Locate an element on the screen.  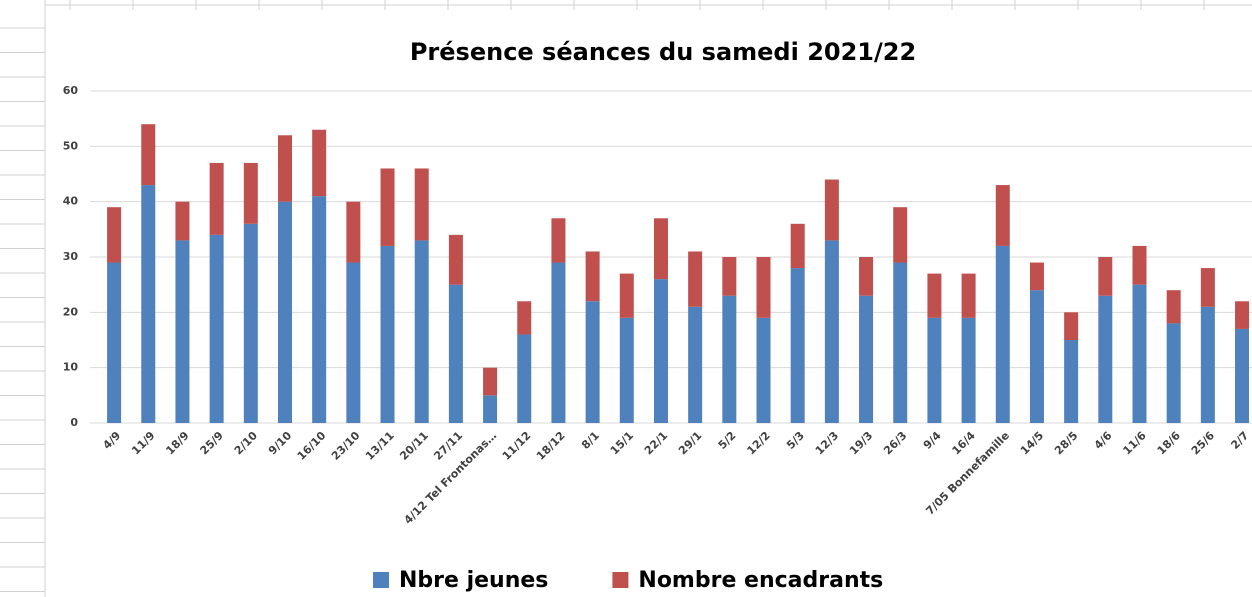
x-tick-label: 2/7 is located at coordinates (1239, 440).